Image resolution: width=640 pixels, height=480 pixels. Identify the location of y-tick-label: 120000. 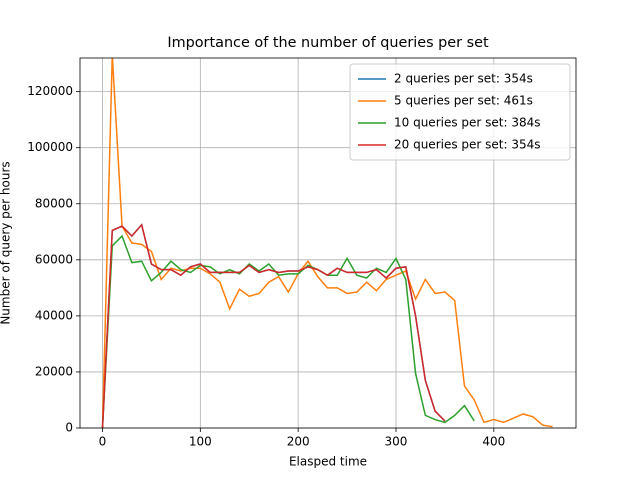
(50, 91).